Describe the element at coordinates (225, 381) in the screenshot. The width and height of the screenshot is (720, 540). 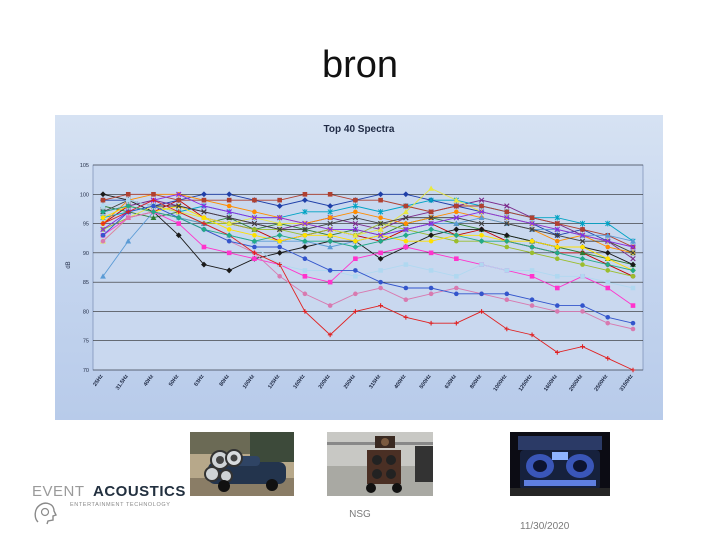
I see `x-tick-label: 80Hz` at that location.